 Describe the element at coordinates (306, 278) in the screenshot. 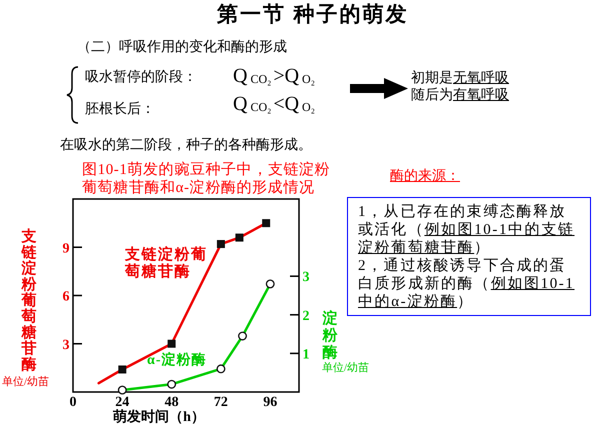

I see `y2-tick-label: 3` at that location.